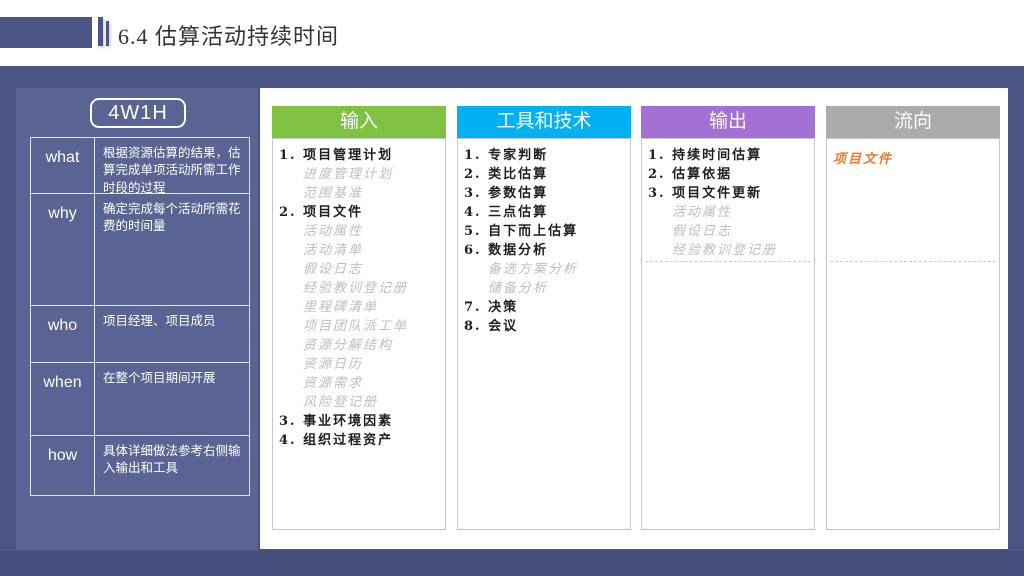 This screenshot has width=1024, height=576. Describe the element at coordinates (140, 399) in the screenshot. I see `table-row-when: when 在整个项目期间开展` at that location.